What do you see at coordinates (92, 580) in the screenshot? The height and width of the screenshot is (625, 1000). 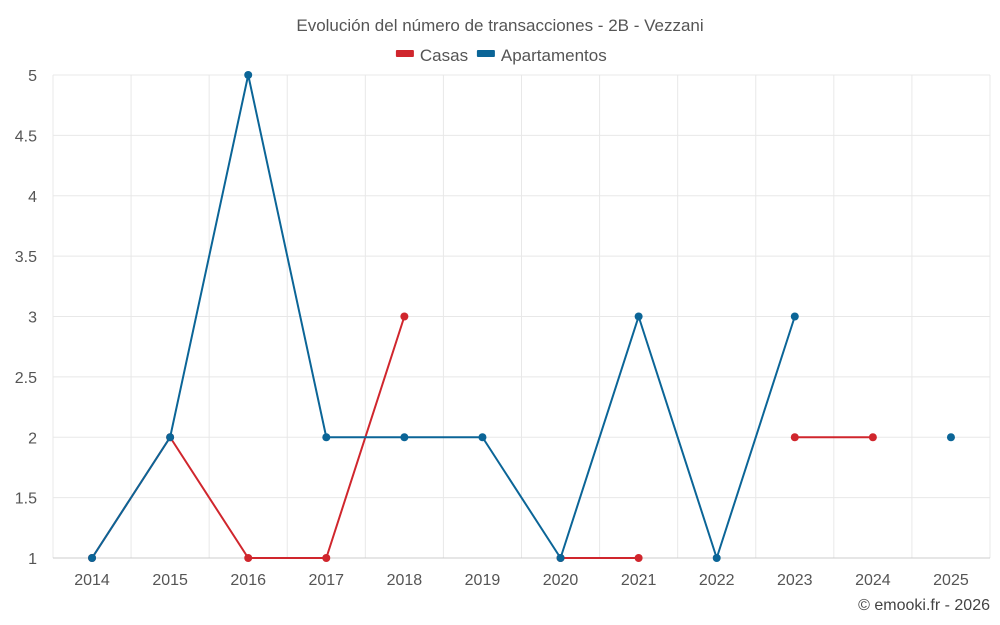 I see `x-tick-label: 2014` at bounding box center [92, 580].